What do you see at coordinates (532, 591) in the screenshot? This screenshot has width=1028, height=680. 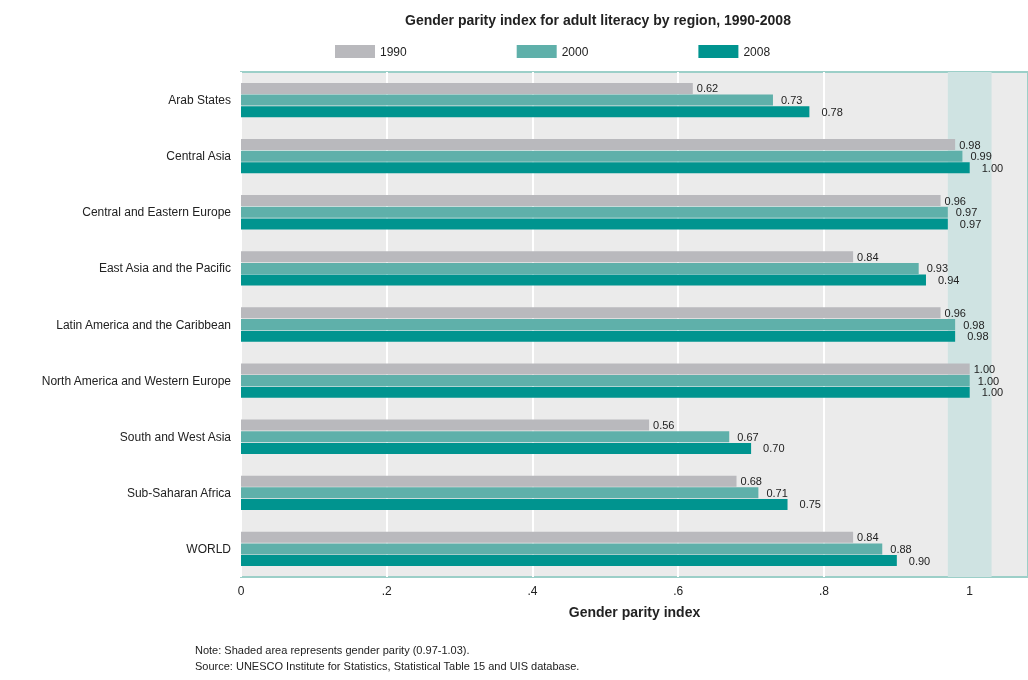 I see `x-tick-label: .4` at bounding box center [532, 591].